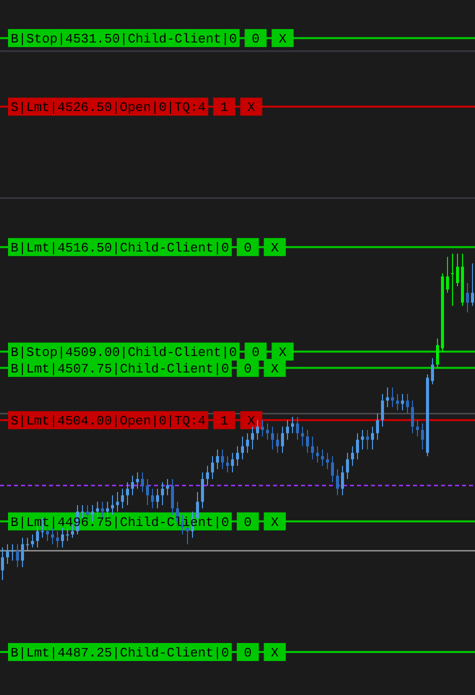  I want to click on text: S|Lmt|4526.50|Open|0|TQ:4 1 X, so click(133, 108).